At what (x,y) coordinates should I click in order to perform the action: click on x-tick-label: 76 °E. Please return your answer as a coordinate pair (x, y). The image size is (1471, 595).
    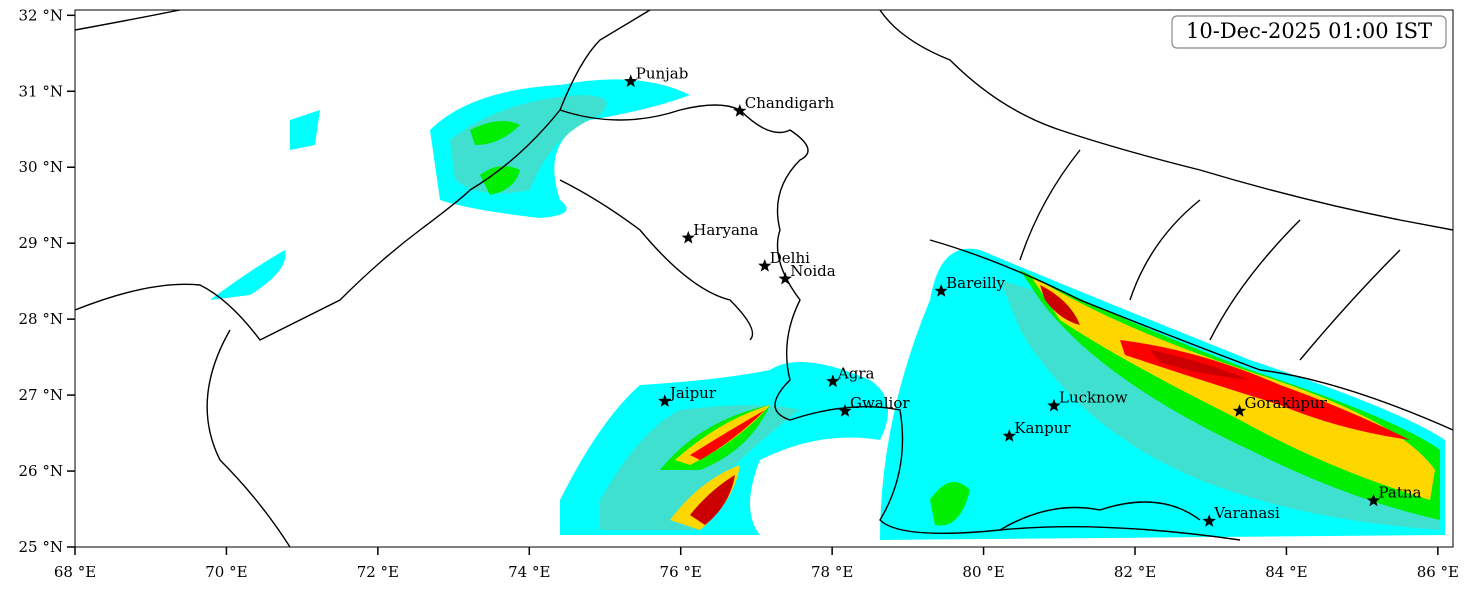
    Looking at the image, I should click on (681, 572).